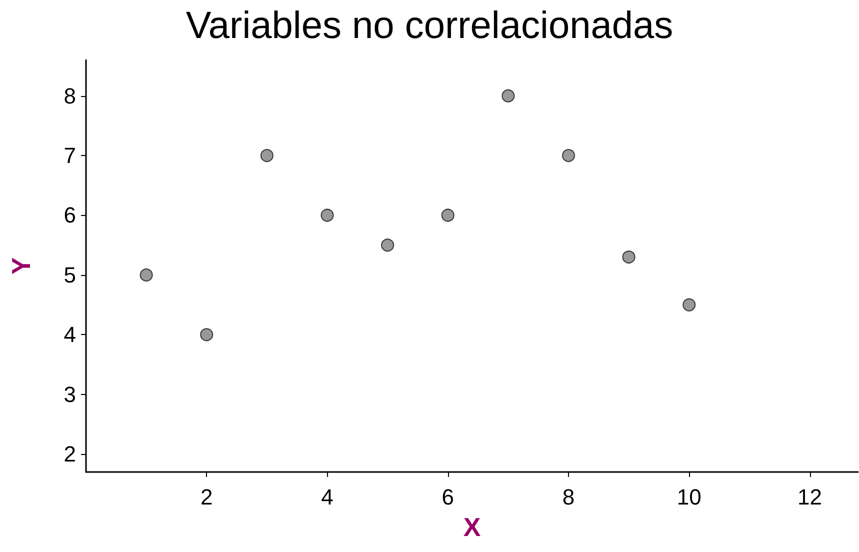 Image resolution: width=859 pixels, height=552 pixels. What do you see at coordinates (70, 155) in the screenshot?
I see `y-tick-label: 7` at bounding box center [70, 155].